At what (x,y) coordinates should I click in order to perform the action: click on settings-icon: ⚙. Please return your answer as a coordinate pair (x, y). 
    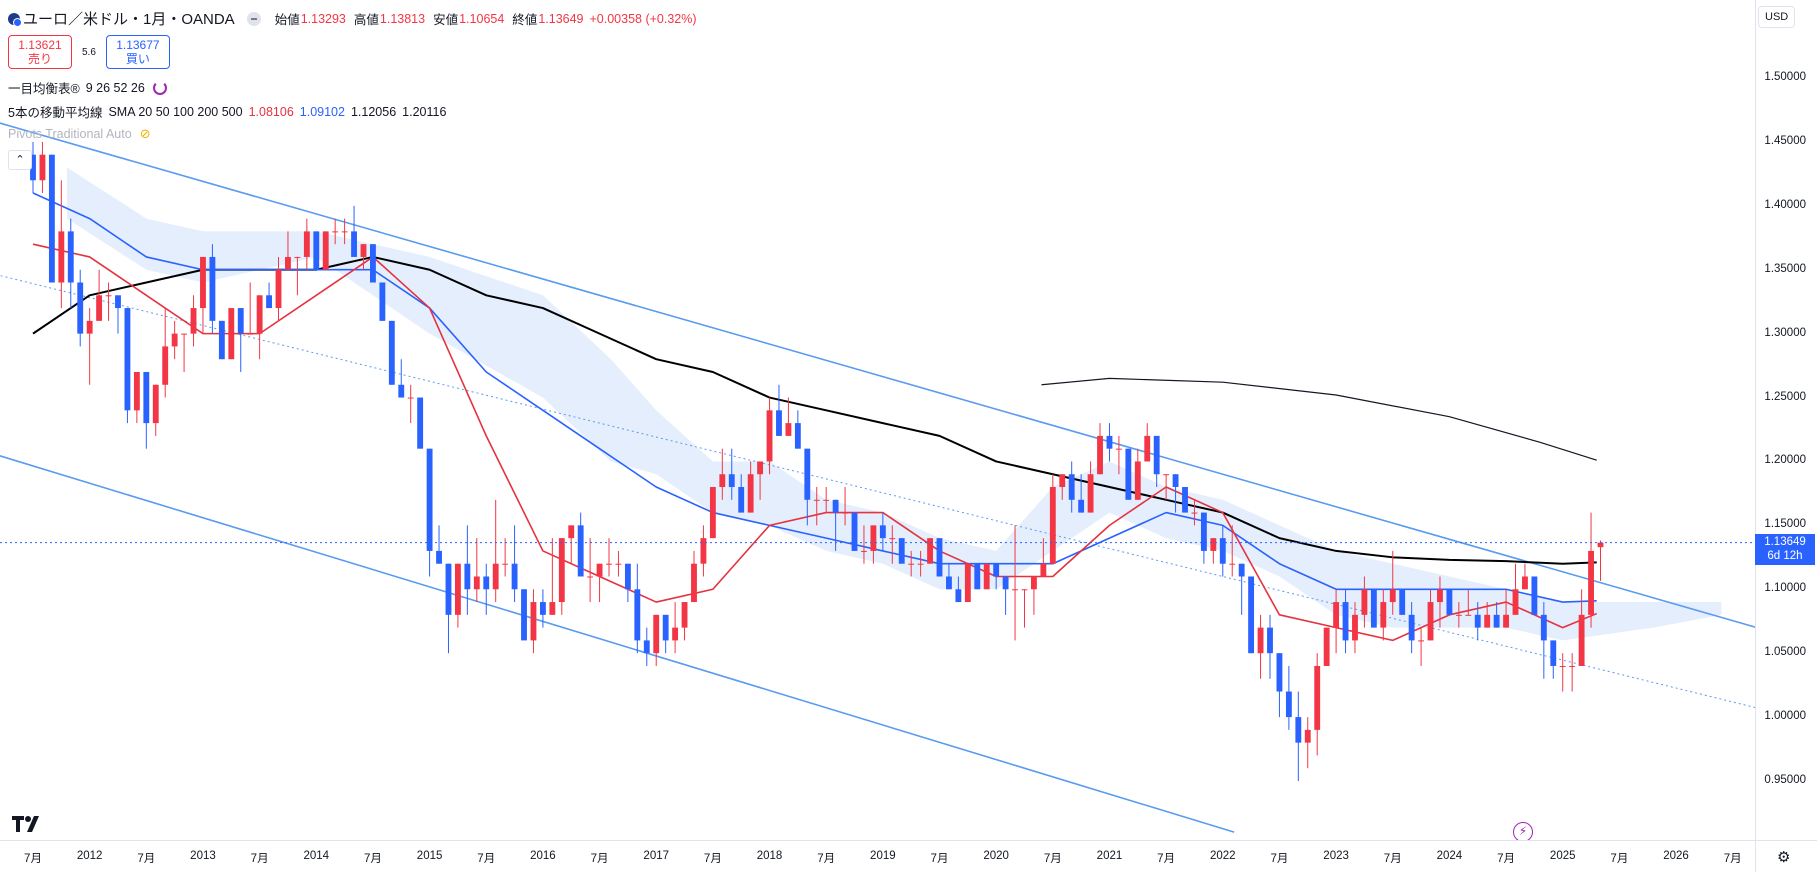
    Looking at the image, I should click on (1784, 857).